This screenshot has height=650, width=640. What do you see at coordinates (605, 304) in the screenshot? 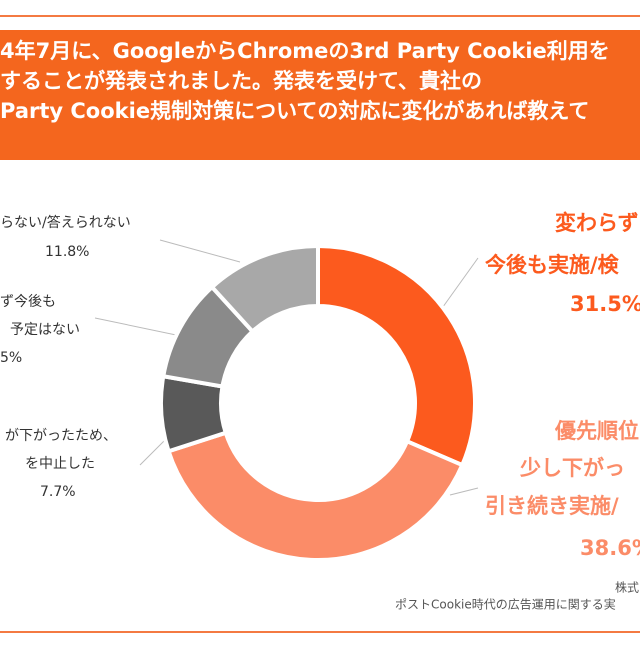
I see `value-label: 31.5%` at bounding box center [605, 304].